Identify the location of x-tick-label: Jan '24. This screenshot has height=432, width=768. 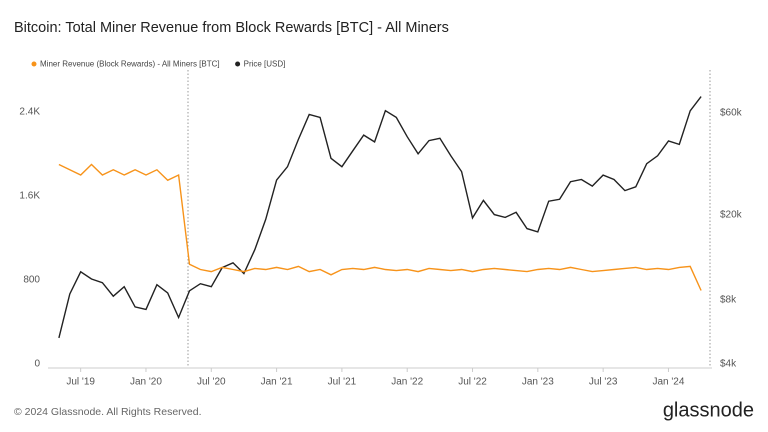
(668, 382).